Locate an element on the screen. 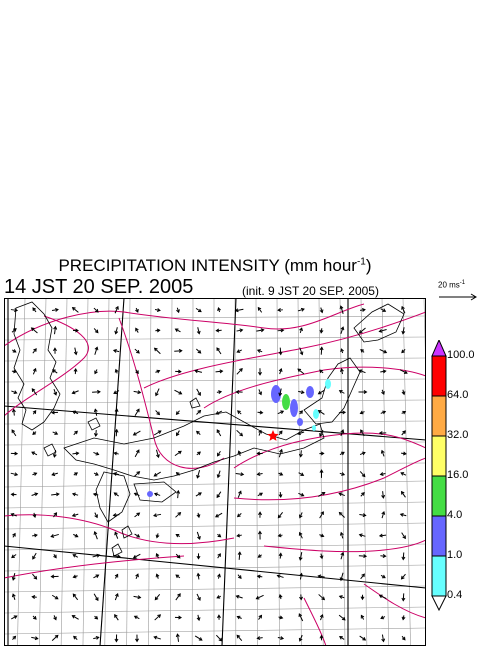  colorbar-label-5: 1.0 is located at coordinates (455, 555).